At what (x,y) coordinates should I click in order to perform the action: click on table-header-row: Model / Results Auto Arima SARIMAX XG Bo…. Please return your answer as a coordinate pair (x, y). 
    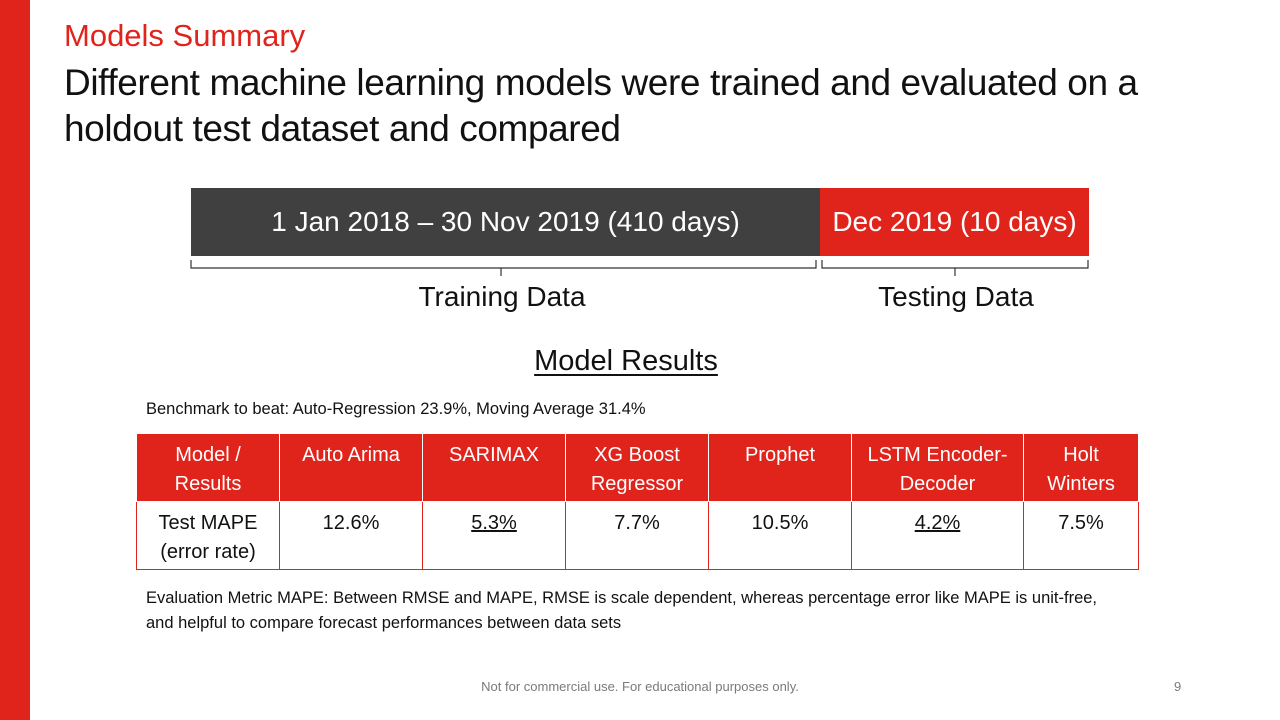
    Looking at the image, I should click on (637, 467).